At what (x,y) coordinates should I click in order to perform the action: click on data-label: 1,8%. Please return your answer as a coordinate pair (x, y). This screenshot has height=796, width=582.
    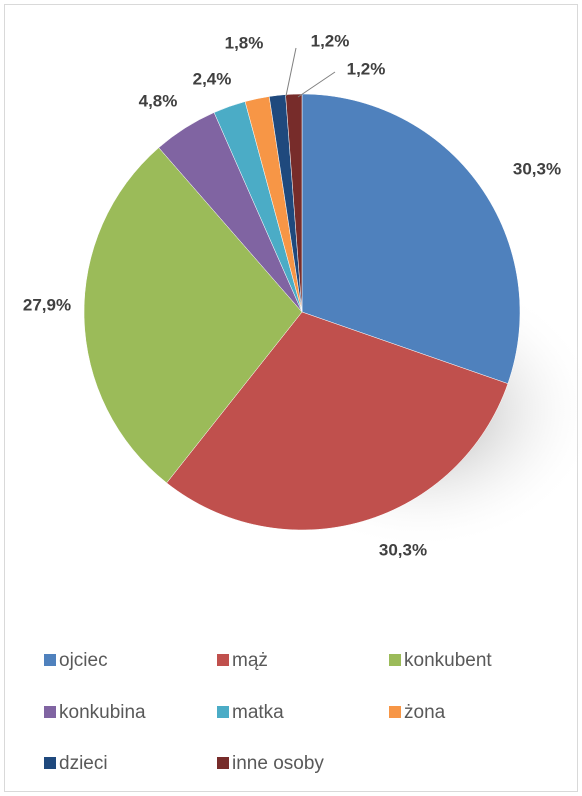
    Looking at the image, I should click on (244, 42).